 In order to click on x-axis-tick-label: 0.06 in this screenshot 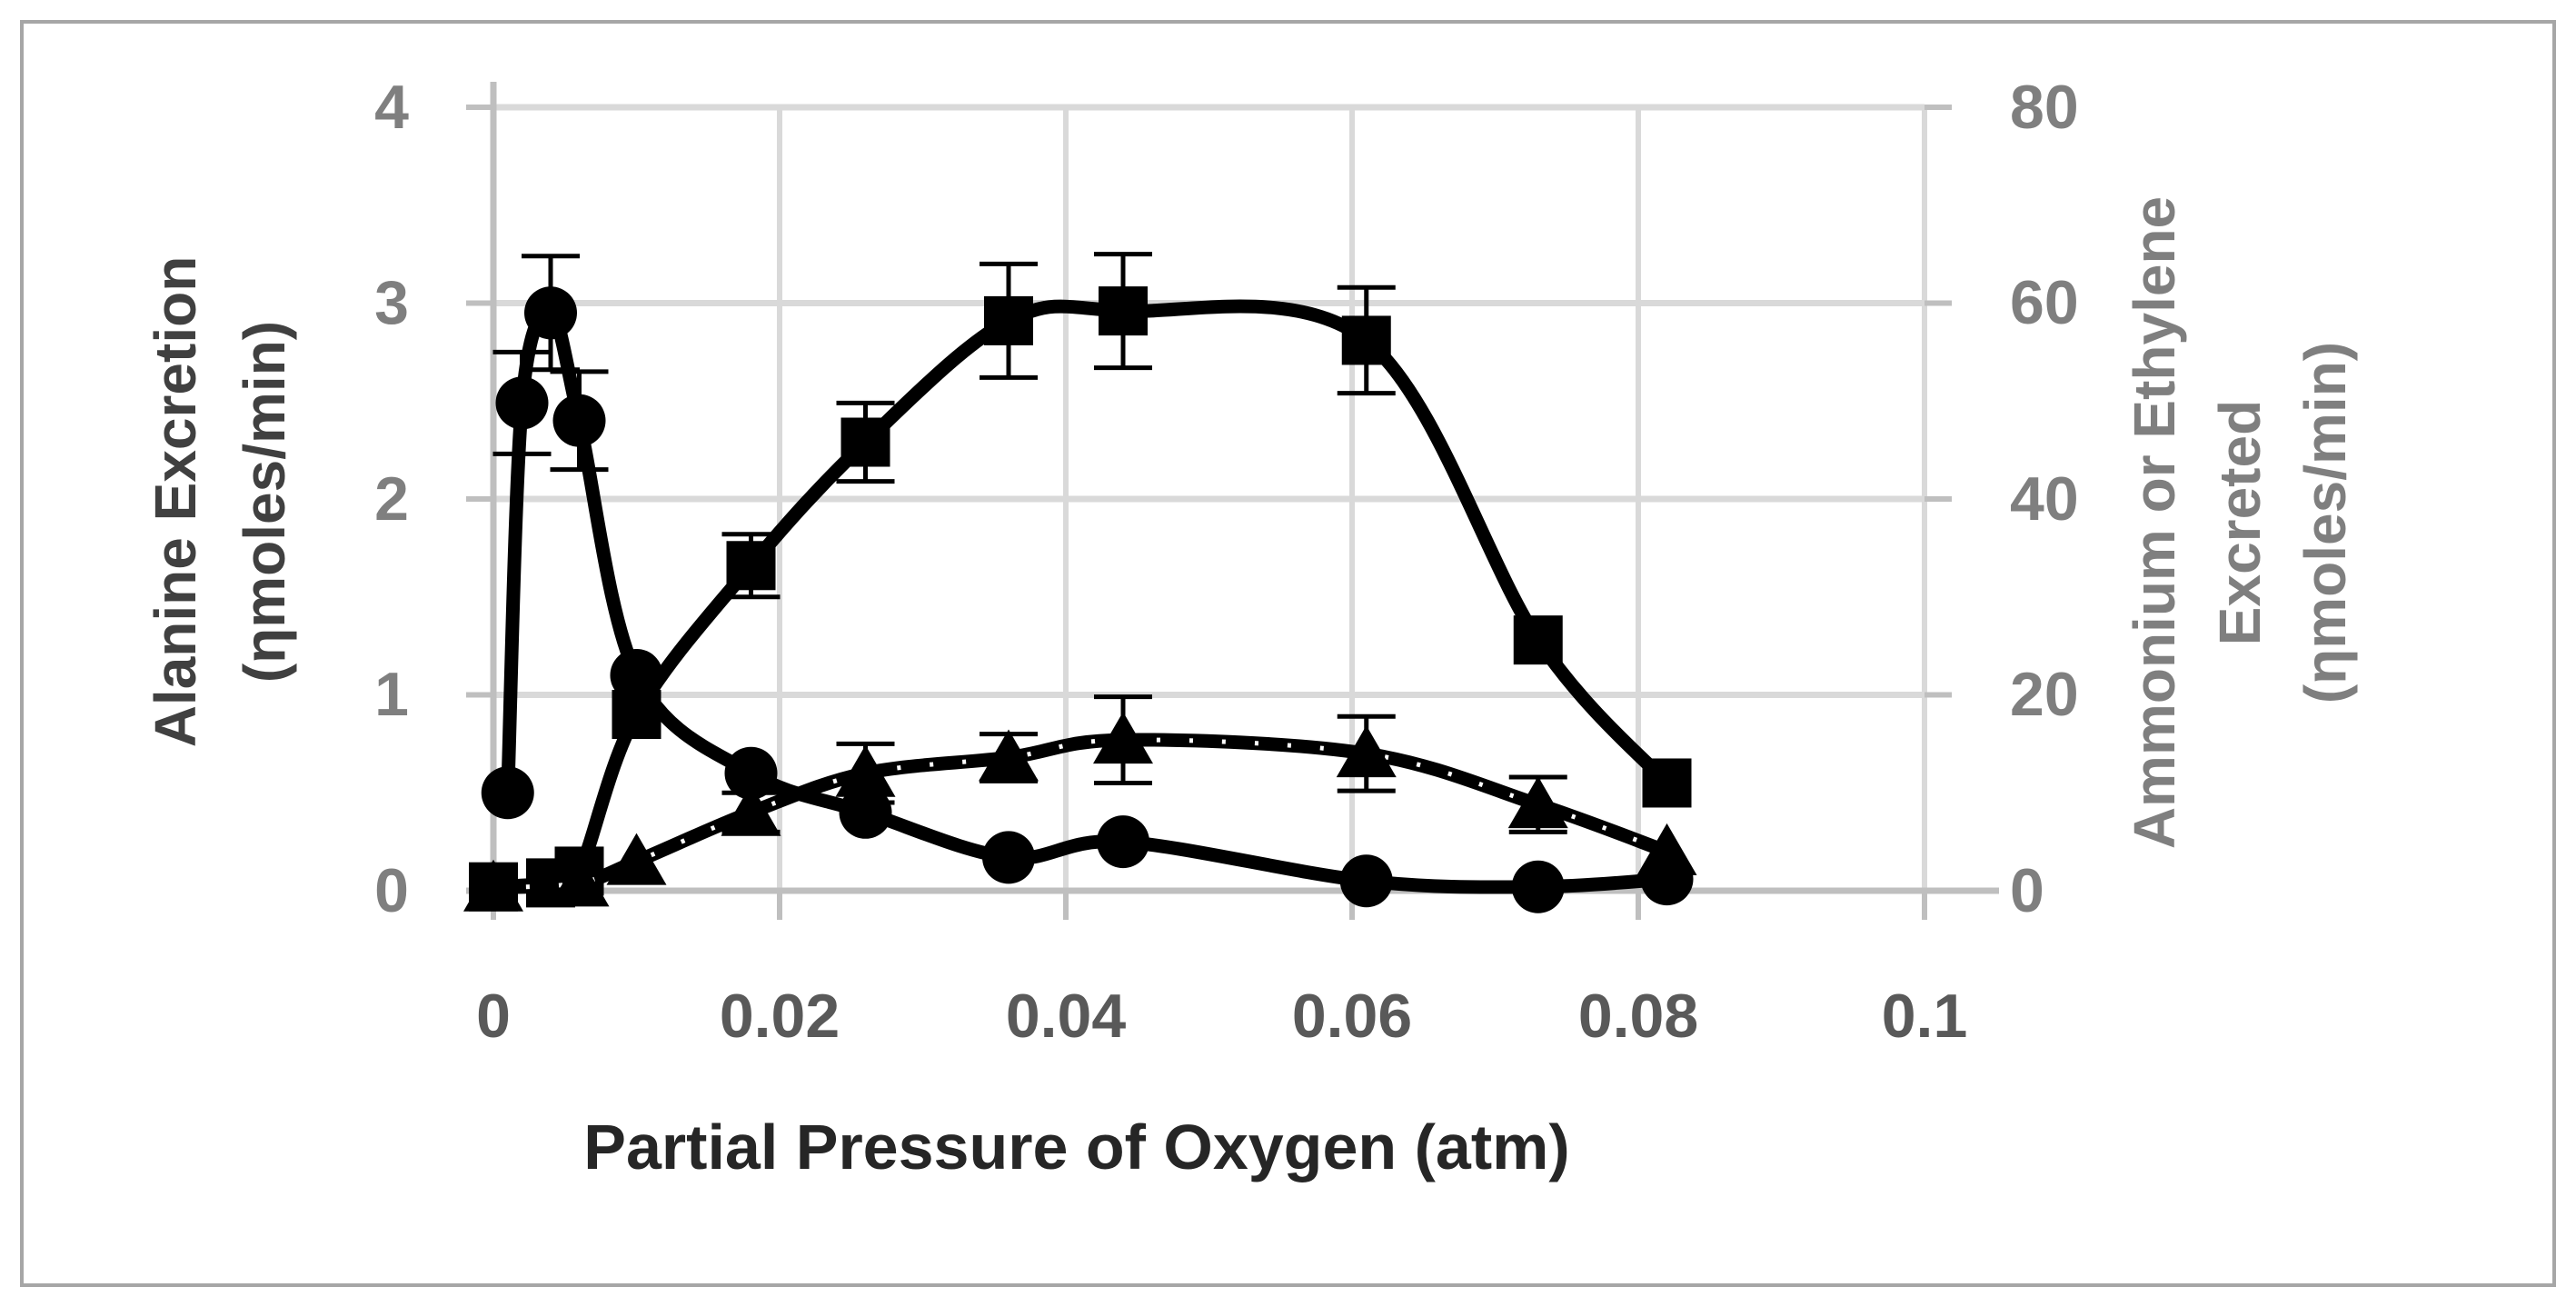, I will do `click(1352, 1017)`.